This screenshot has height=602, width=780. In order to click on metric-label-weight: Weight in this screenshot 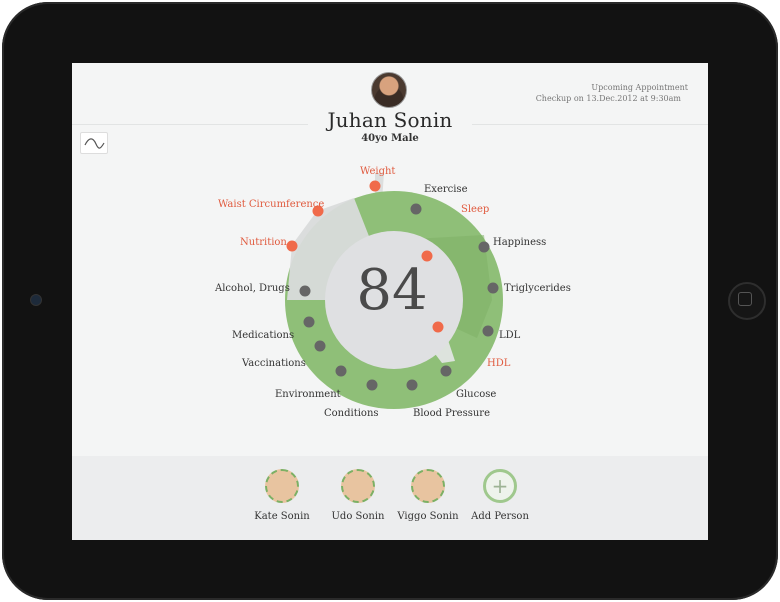, I will do `click(378, 171)`.